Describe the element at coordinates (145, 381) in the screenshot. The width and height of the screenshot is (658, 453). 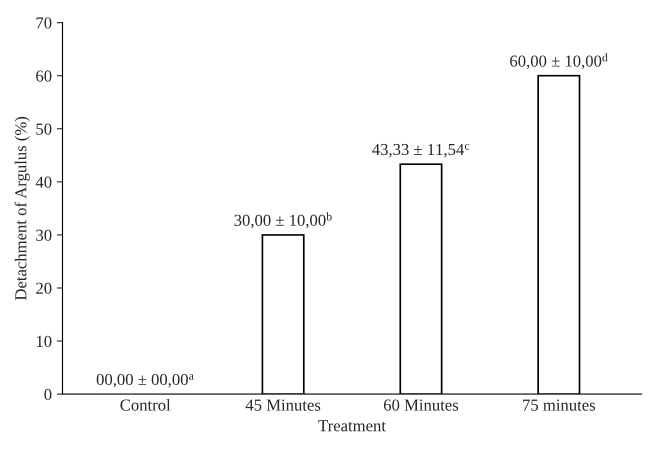
I see `data-label: 00,00 ± 00,00$^{a}$` at that location.